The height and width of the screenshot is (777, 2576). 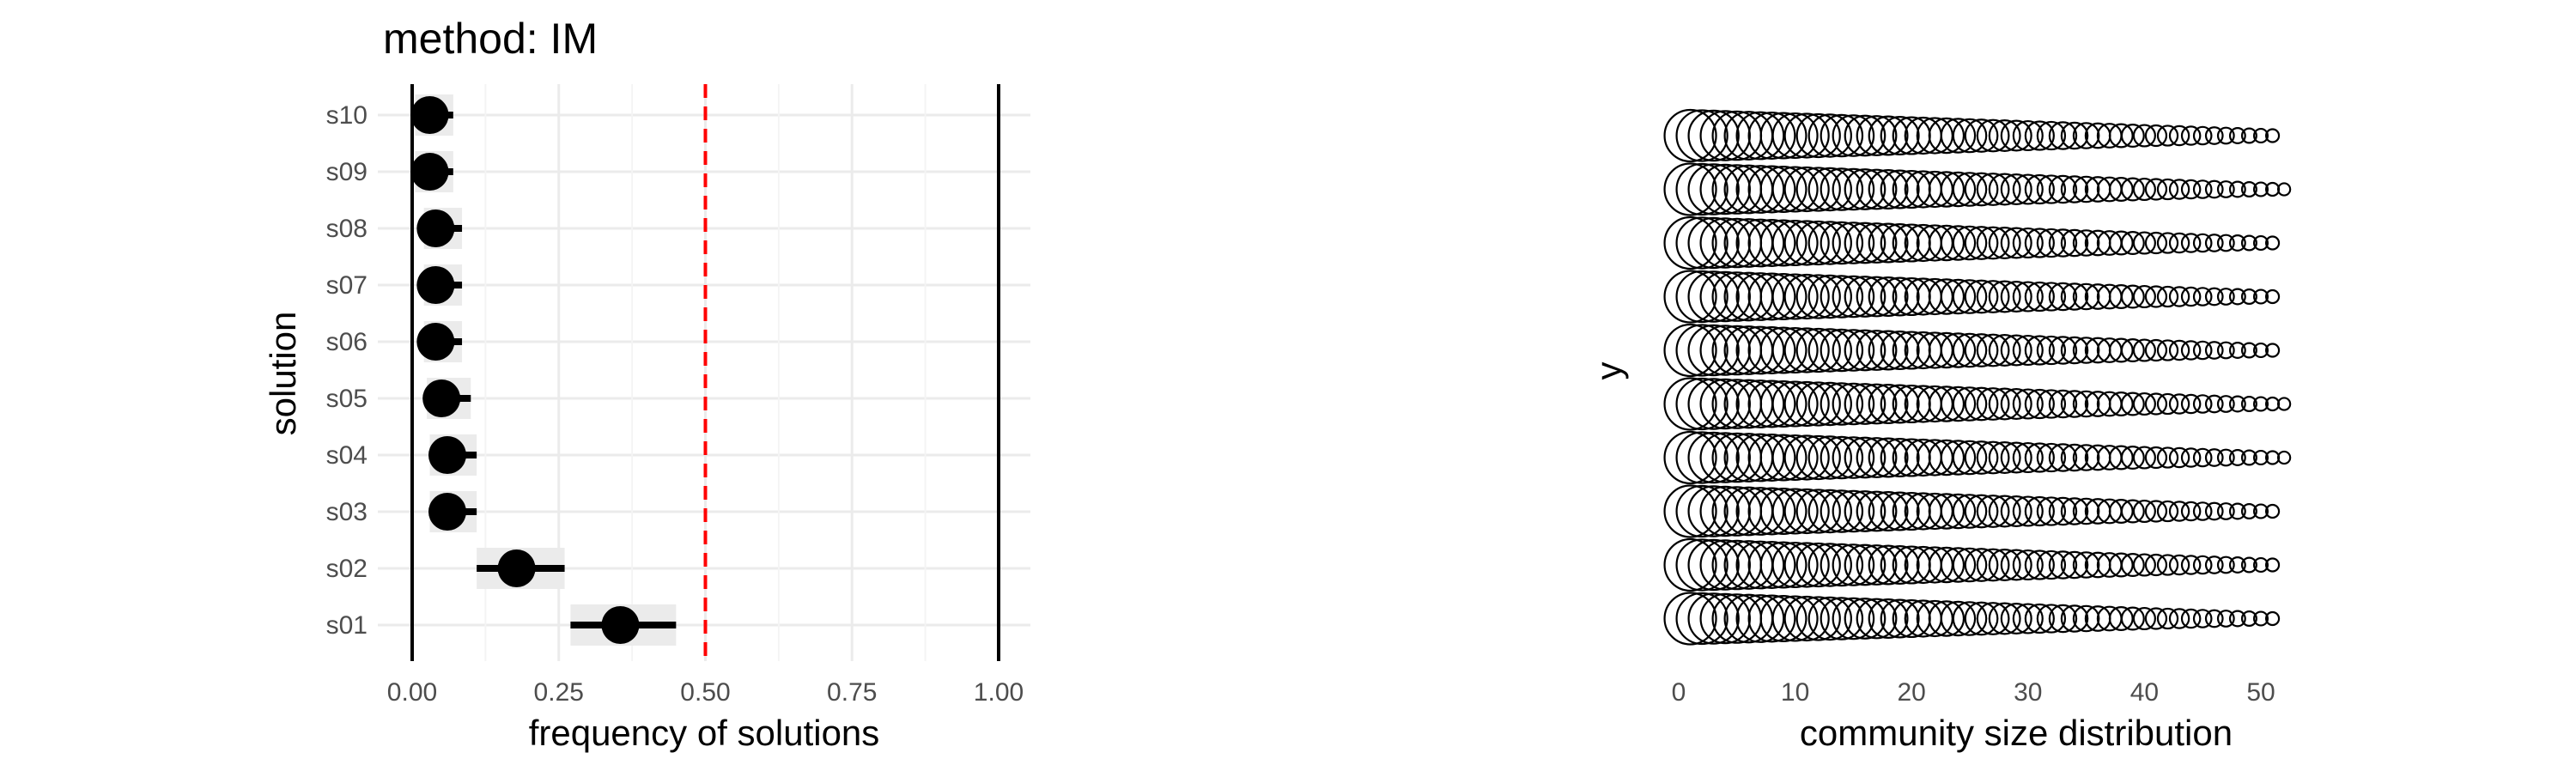 I want to click on ytick-label-s08: s08, so click(x=347, y=229).